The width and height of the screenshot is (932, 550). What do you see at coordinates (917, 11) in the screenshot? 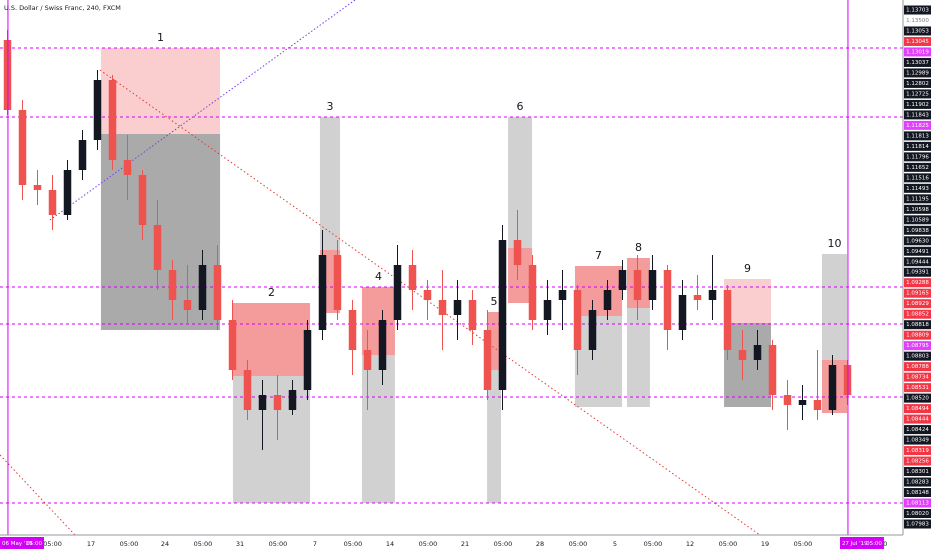
I see `price-label: 1.13703` at bounding box center [917, 11].